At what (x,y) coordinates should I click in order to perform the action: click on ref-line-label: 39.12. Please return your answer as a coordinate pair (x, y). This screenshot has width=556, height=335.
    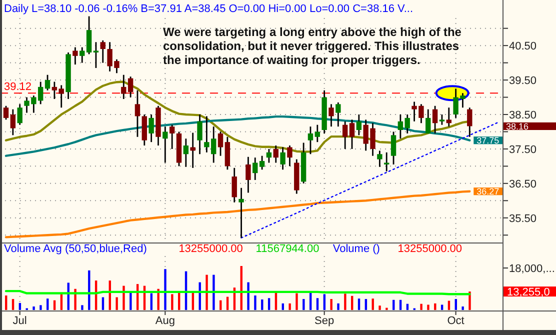
    Looking at the image, I should click on (18, 87).